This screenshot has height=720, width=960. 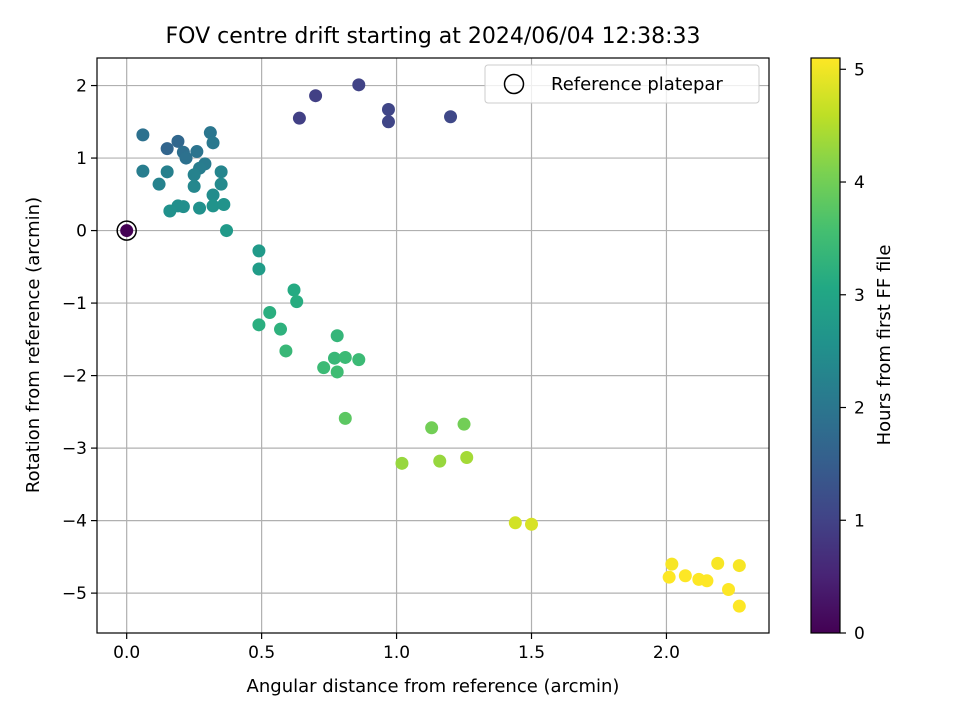 What do you see at coordinates (74, 522) in the screenshot?
I see `y-tick-label: −4` at bounding box center [74, 522].